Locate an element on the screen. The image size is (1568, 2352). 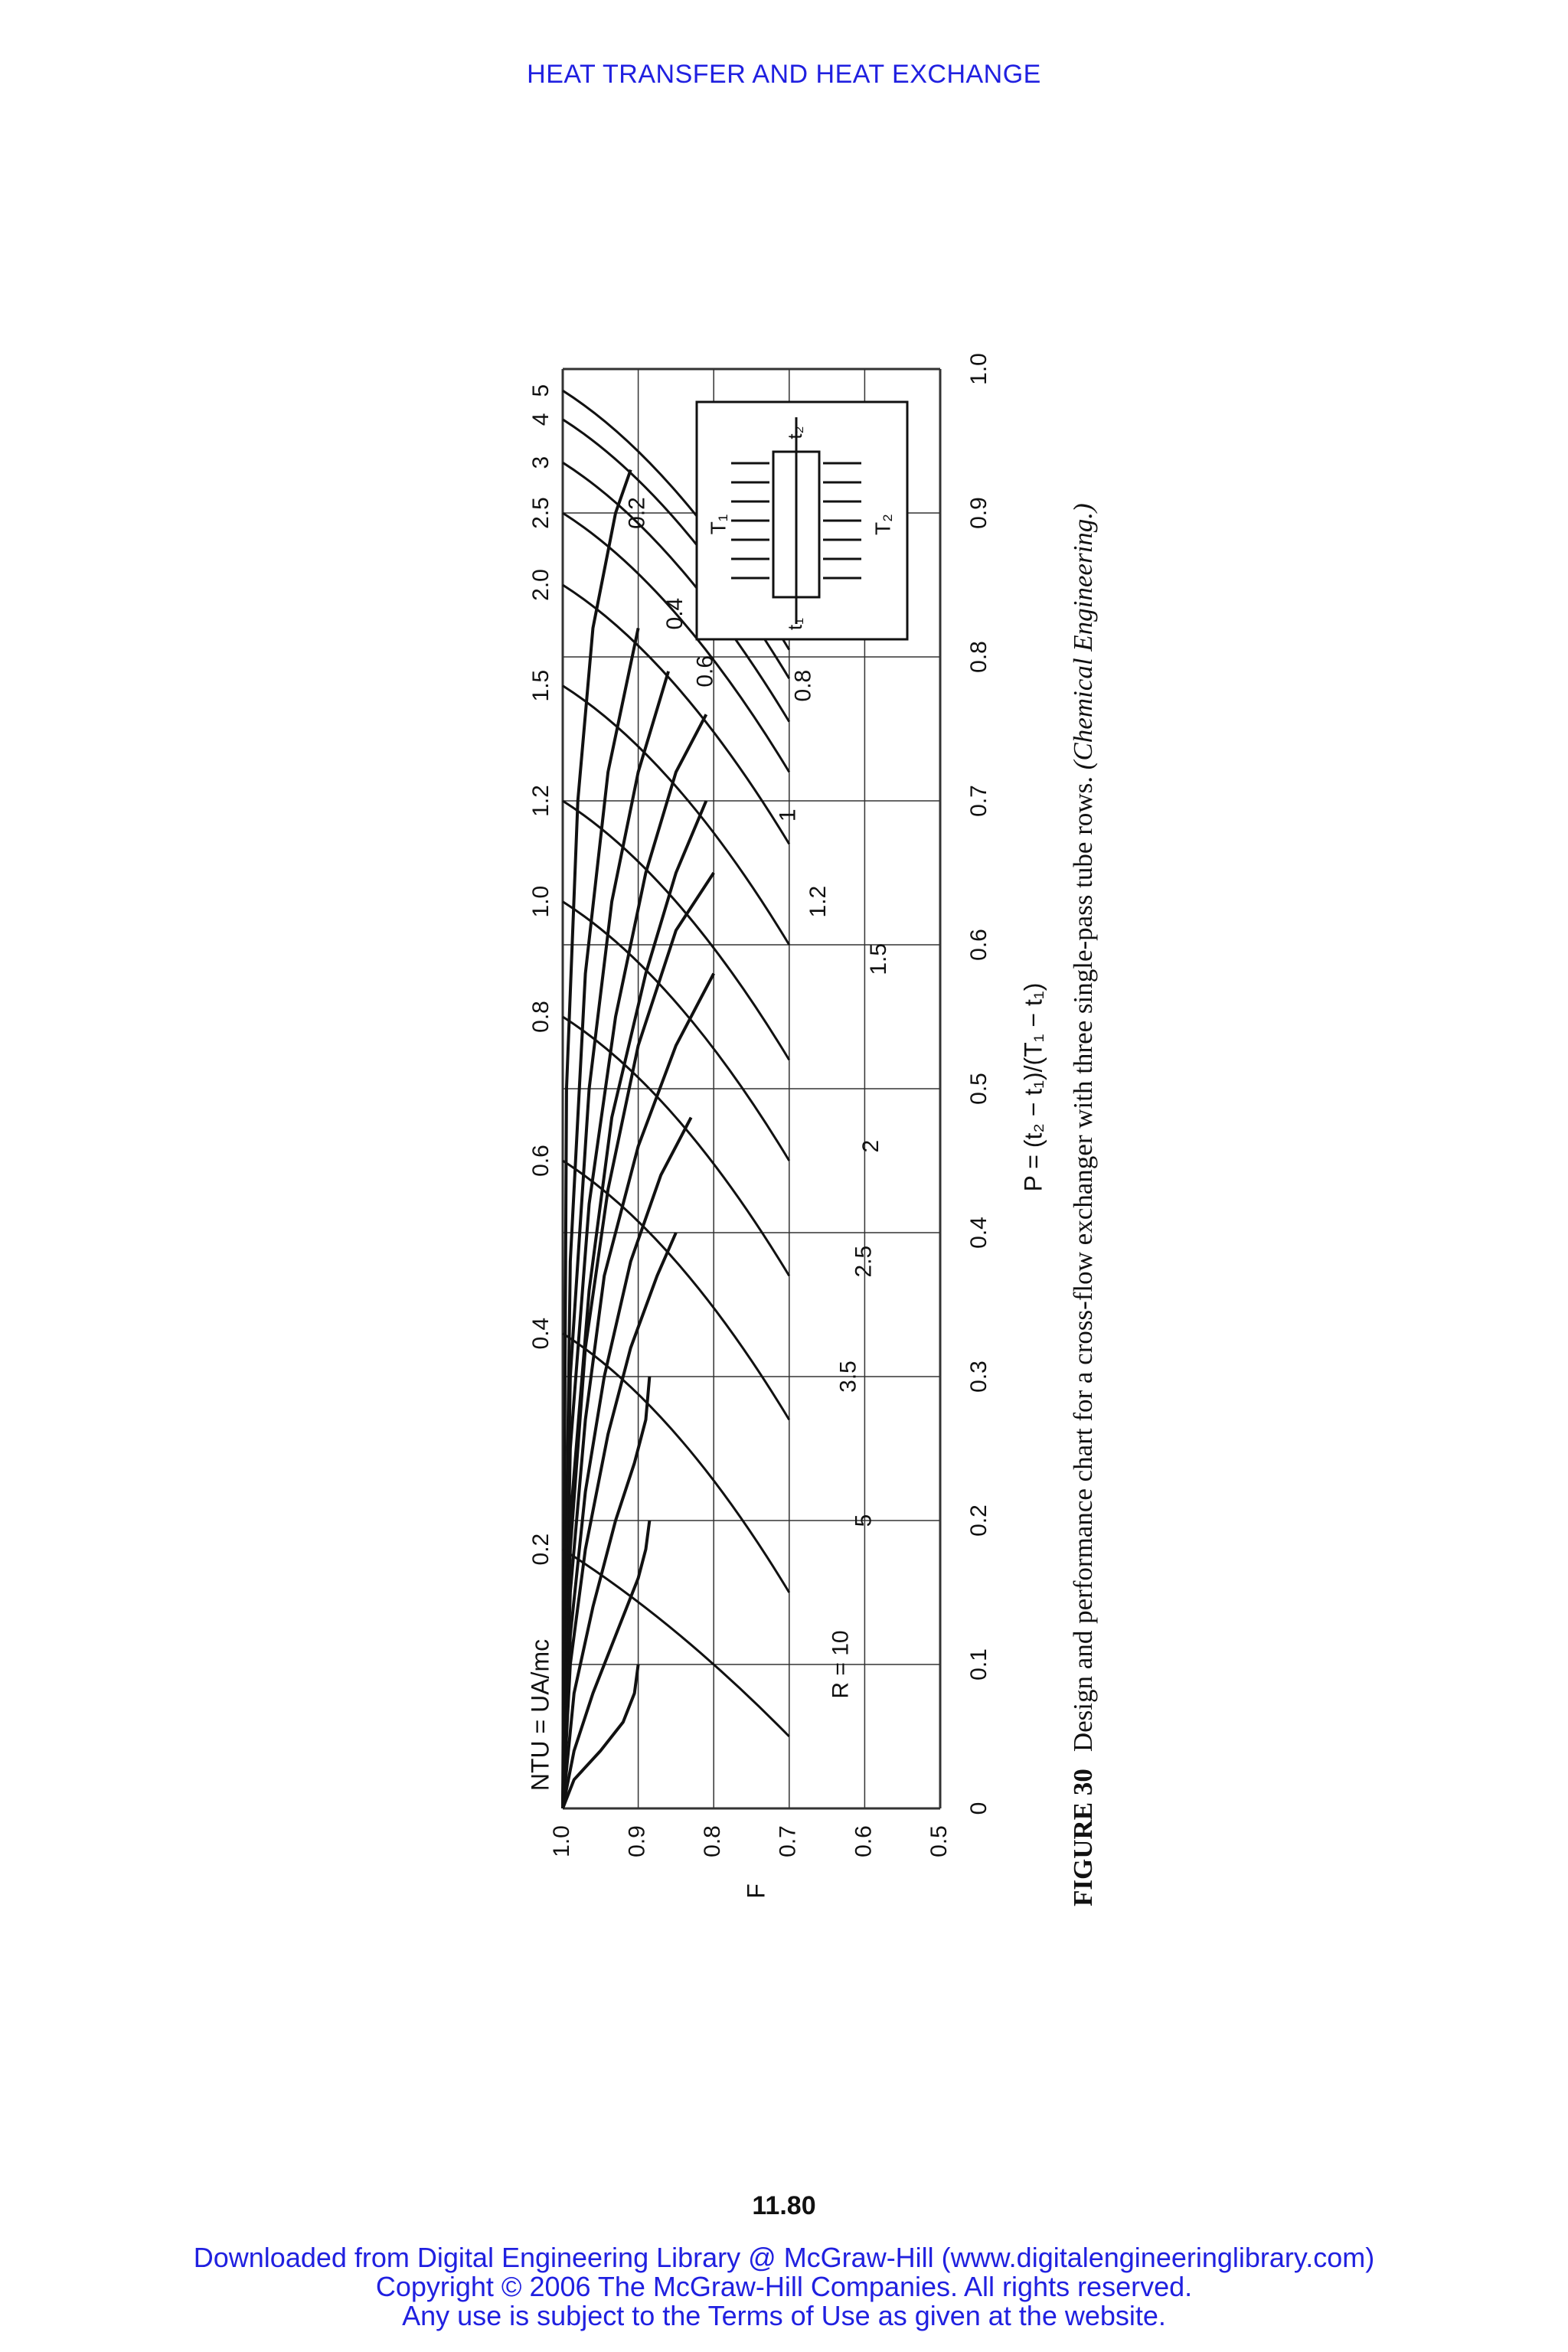
page-number: 11.80 is located at coordinates (784, 2205).